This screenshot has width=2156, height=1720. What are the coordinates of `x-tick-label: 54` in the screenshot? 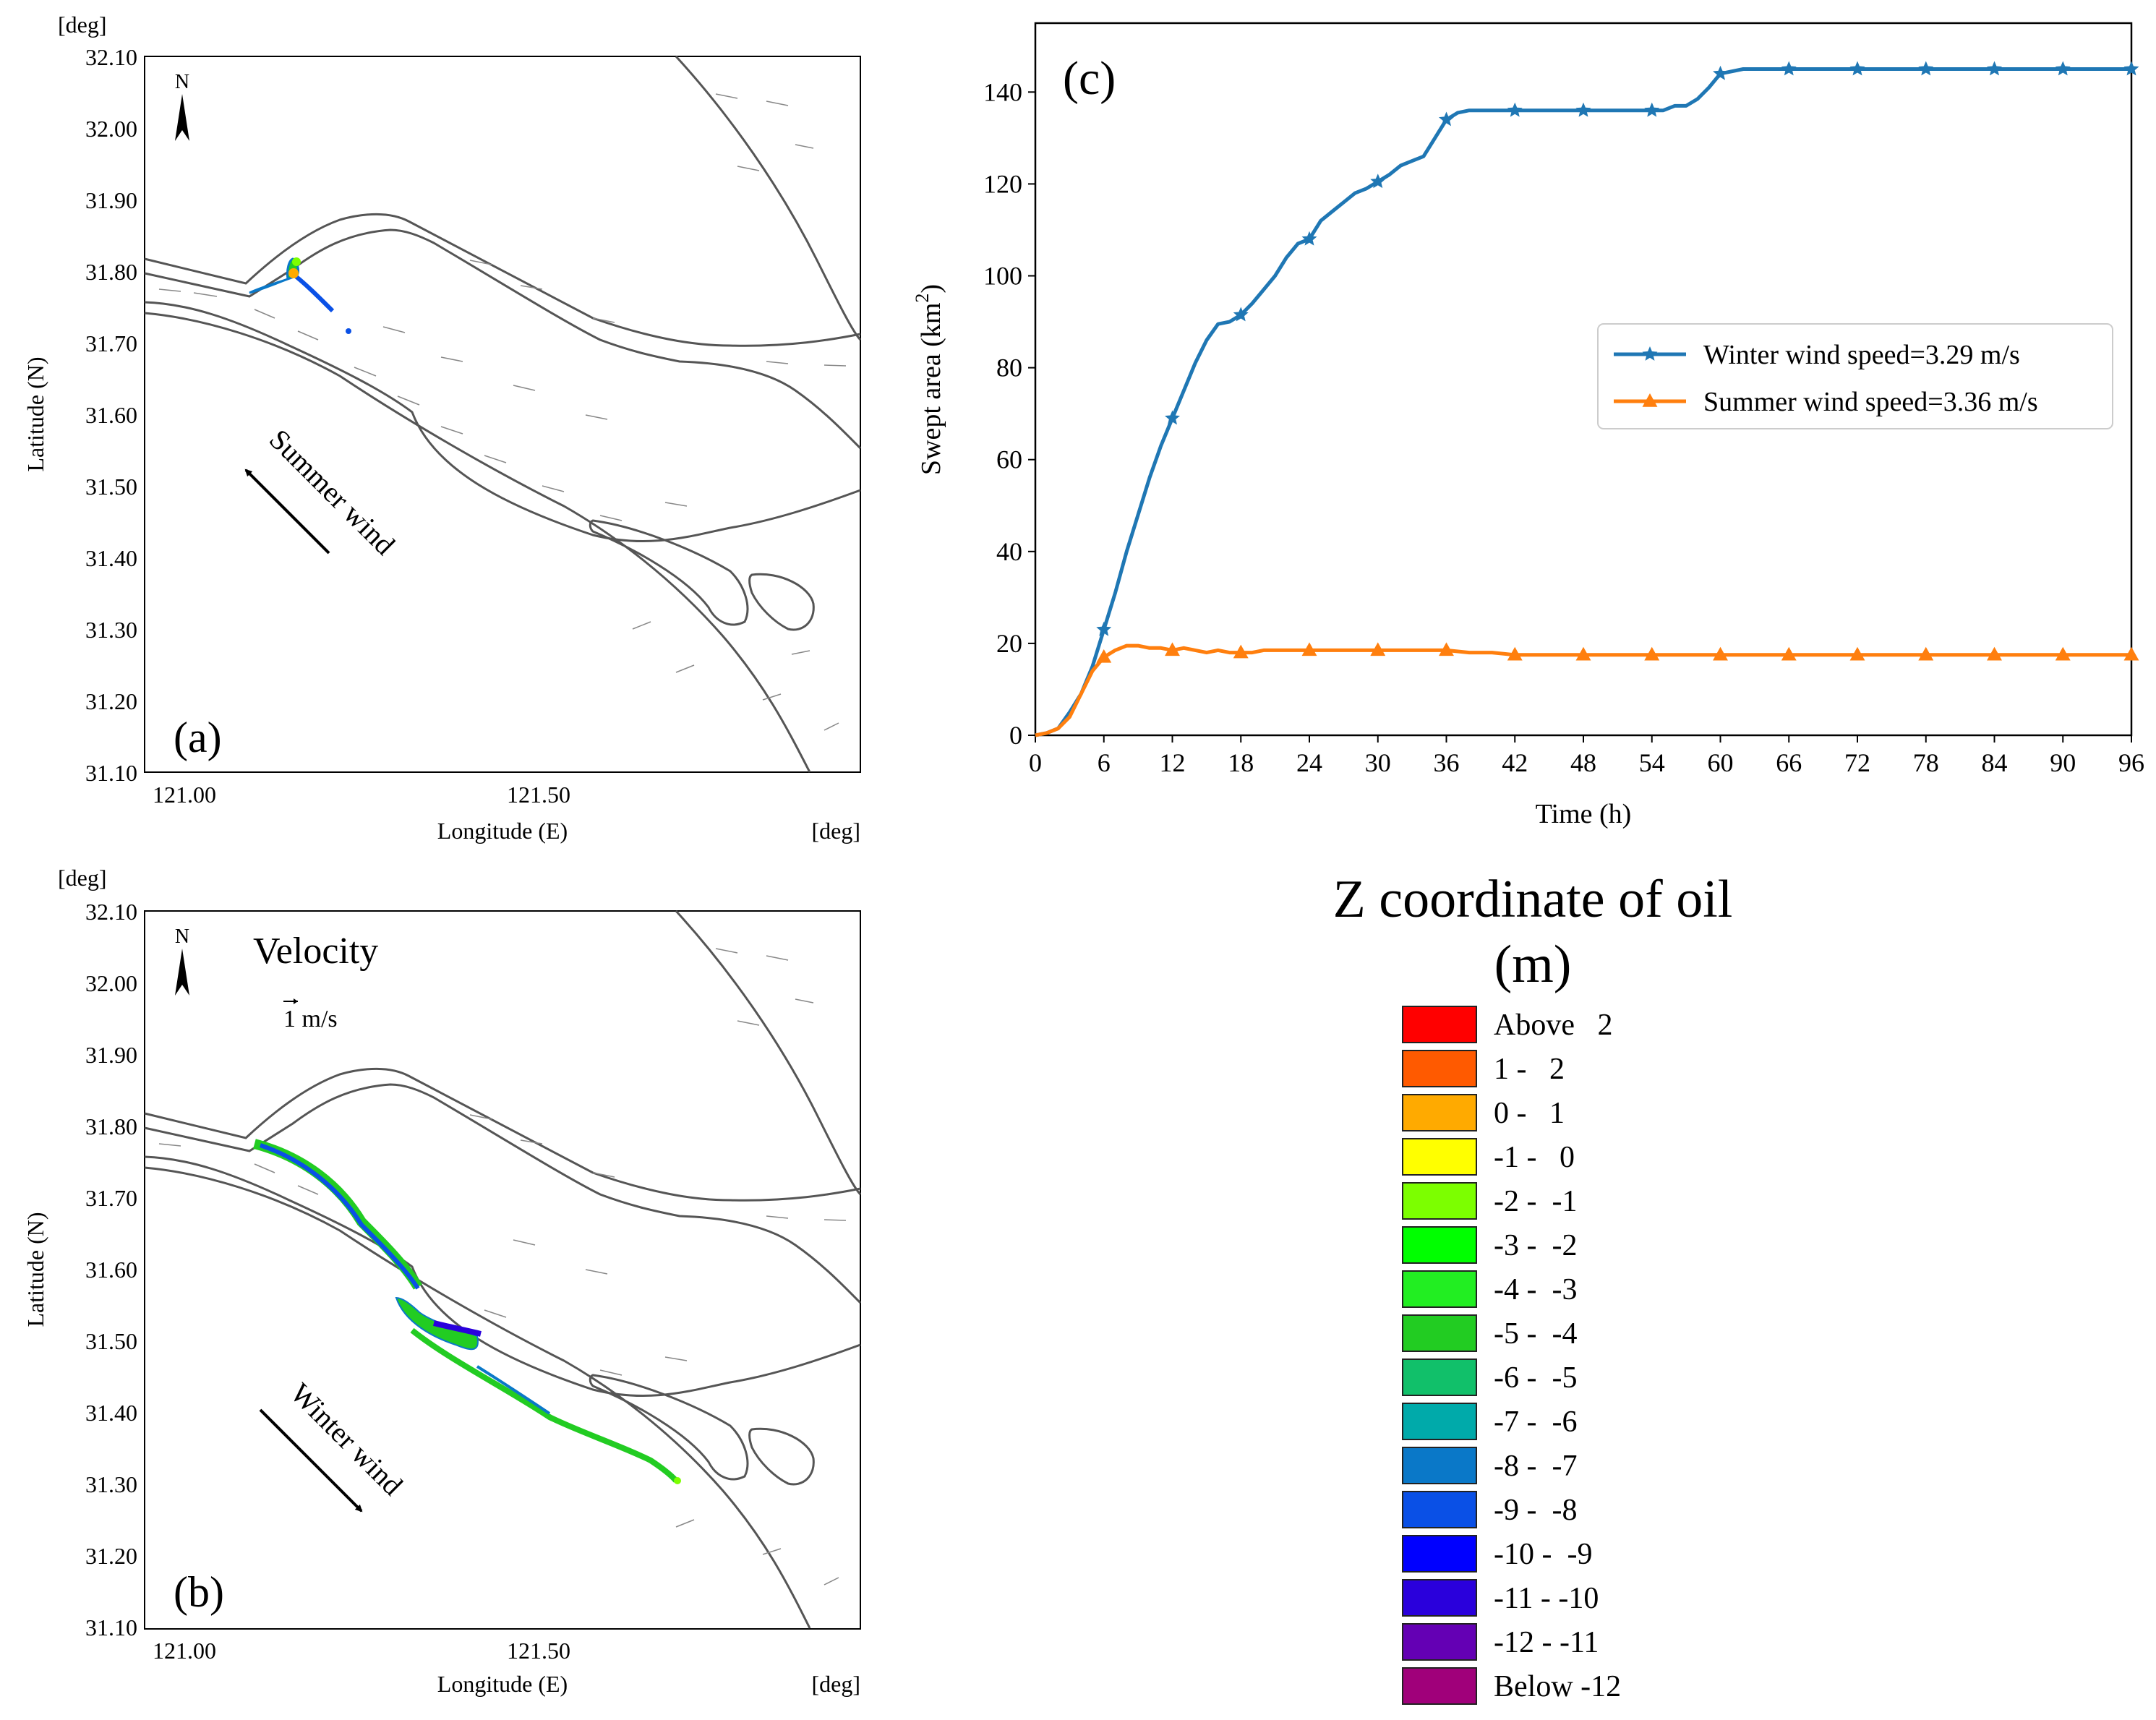 It's located at (1652, 763).